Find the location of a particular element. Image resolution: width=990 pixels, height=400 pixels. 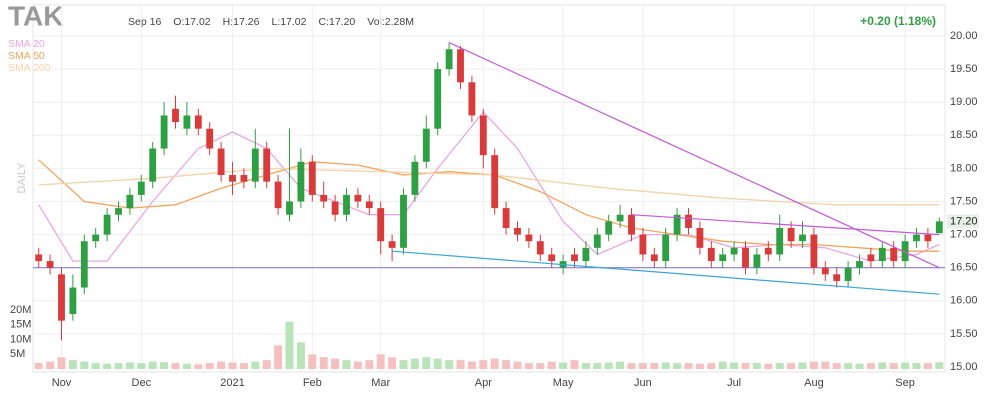

y-tick-label: 16.50 is located at coordinates (964, 268).